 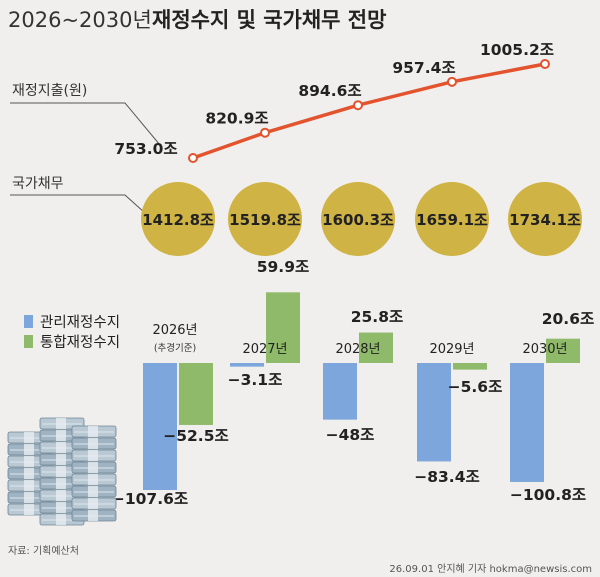 What do you see at coordinates (475, 387) in the screenshot?
I see `integrated-value-label: −5.6조` at bounding box center [475, 387].